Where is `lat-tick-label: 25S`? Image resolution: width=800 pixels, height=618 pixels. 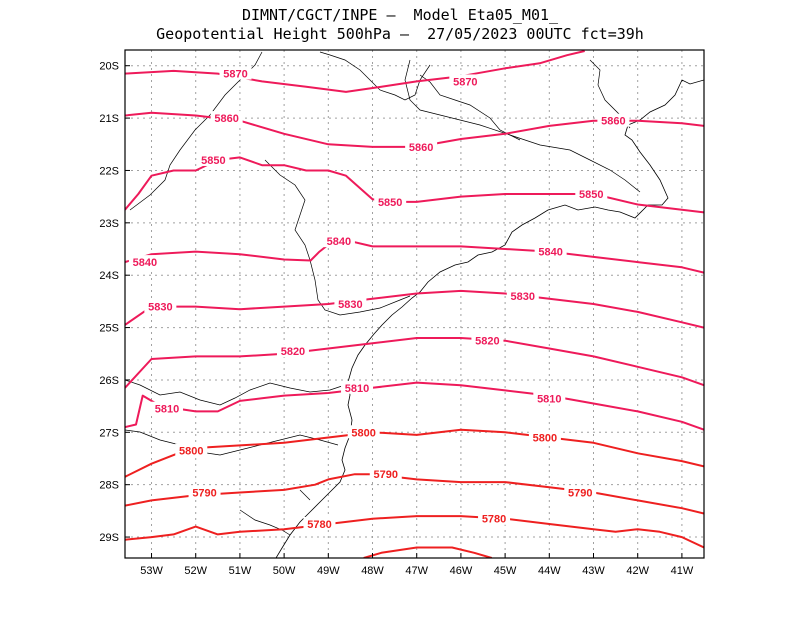
lat-tick-label: 25S is located at coordinates (109, 329).